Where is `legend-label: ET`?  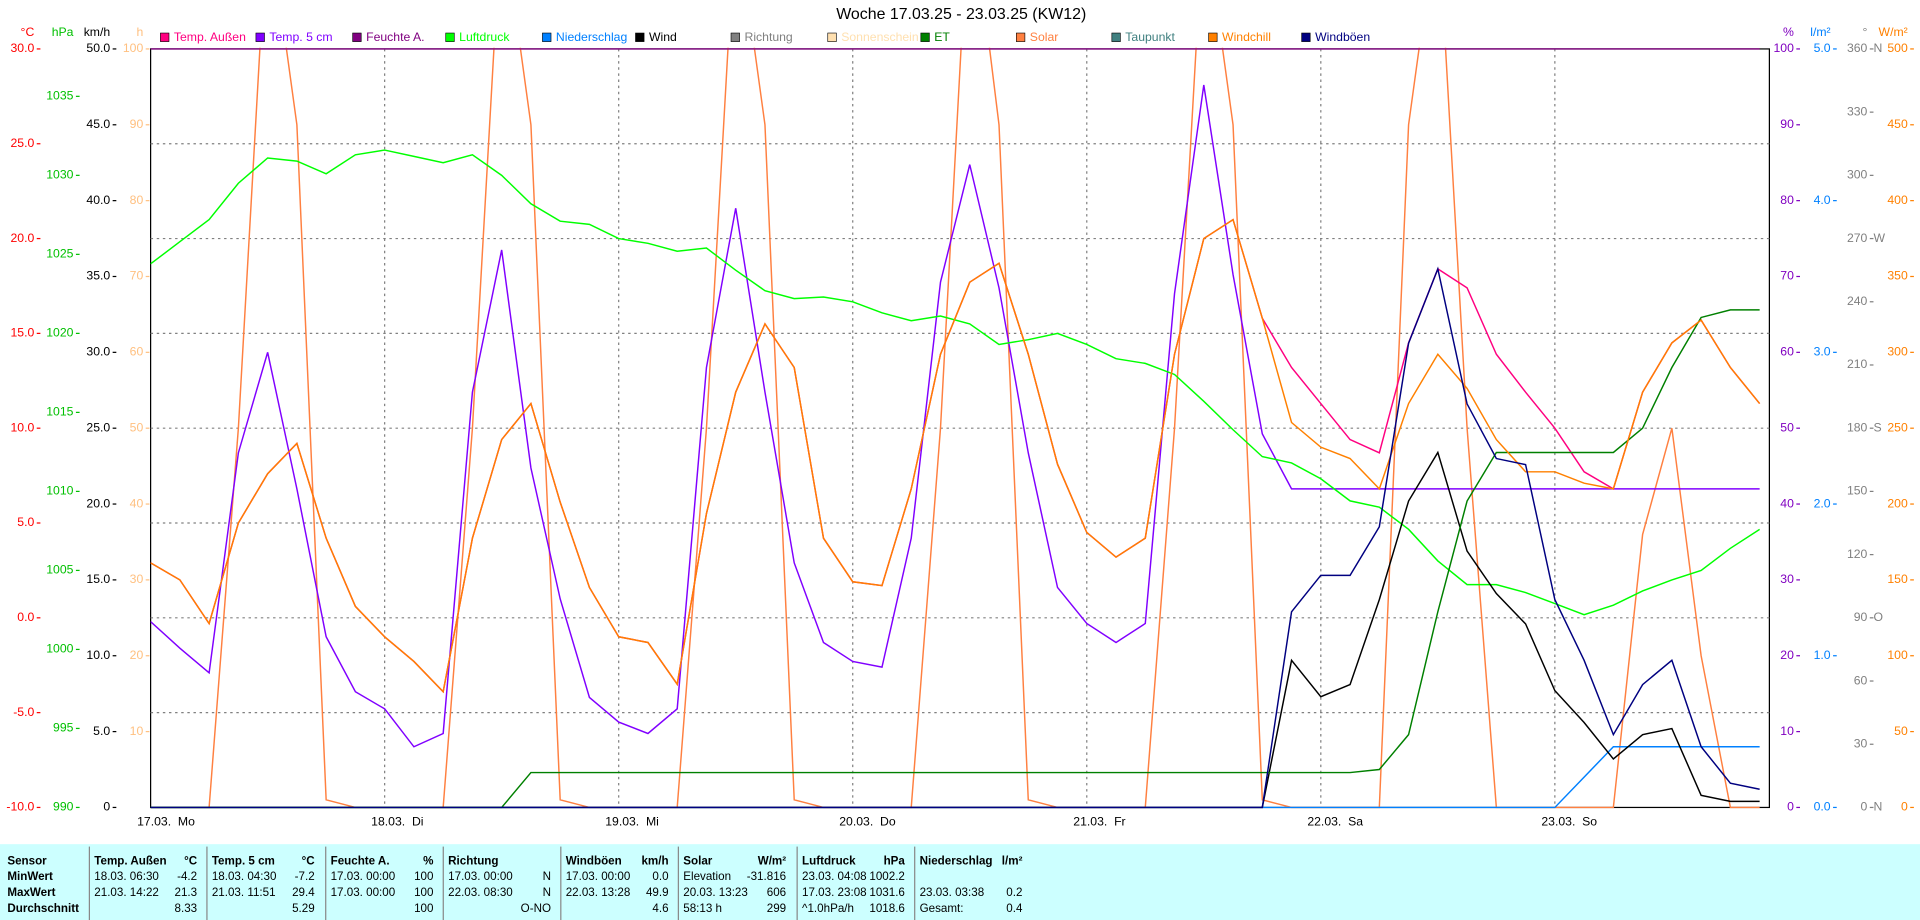
legend-label: ET is located at coordinates (942, 37).